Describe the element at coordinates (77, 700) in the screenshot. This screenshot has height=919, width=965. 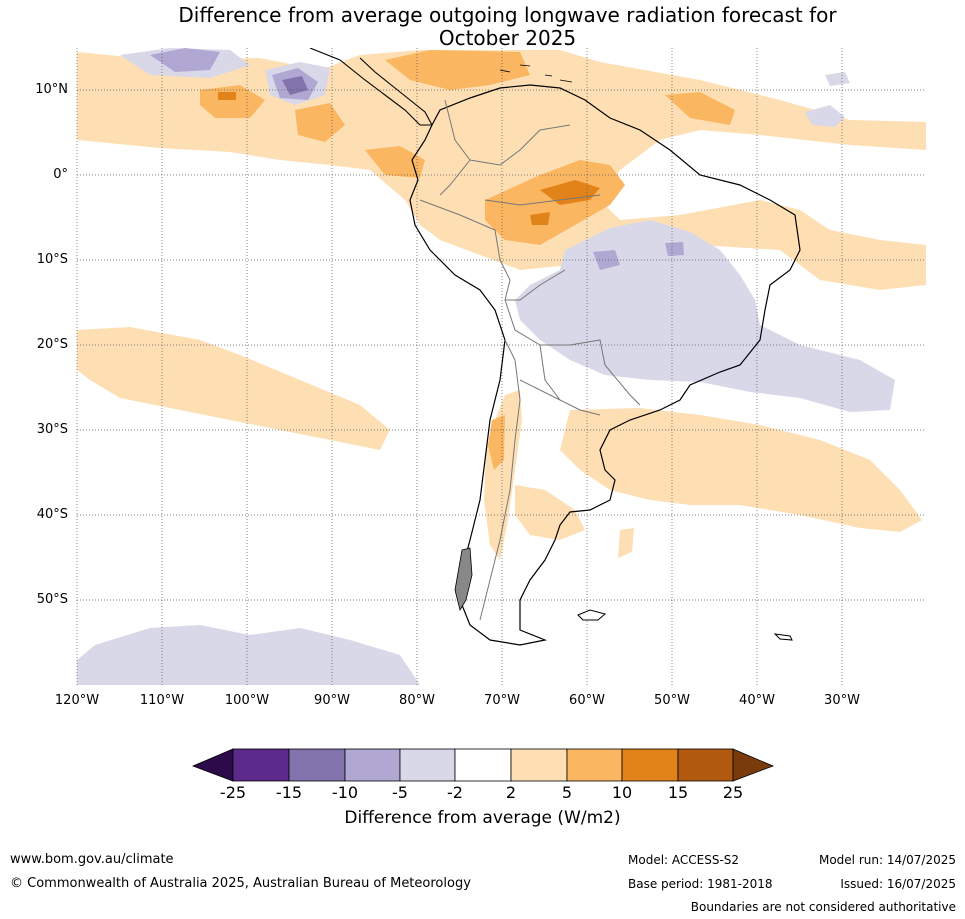
I see `lon-label: 120°W` at that location.